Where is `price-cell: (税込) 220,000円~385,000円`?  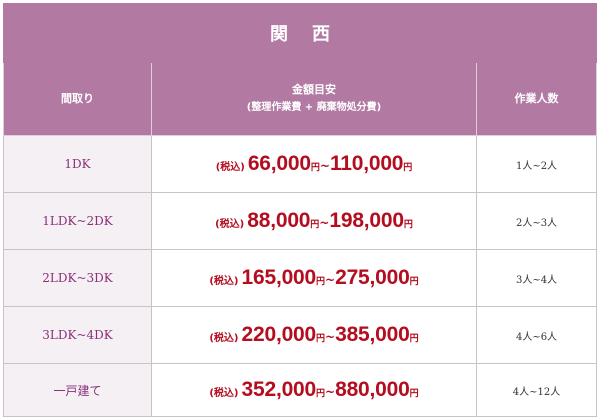
price-cell: (税込) 220,000円~385,000円 is located at coordinates (314, 335).